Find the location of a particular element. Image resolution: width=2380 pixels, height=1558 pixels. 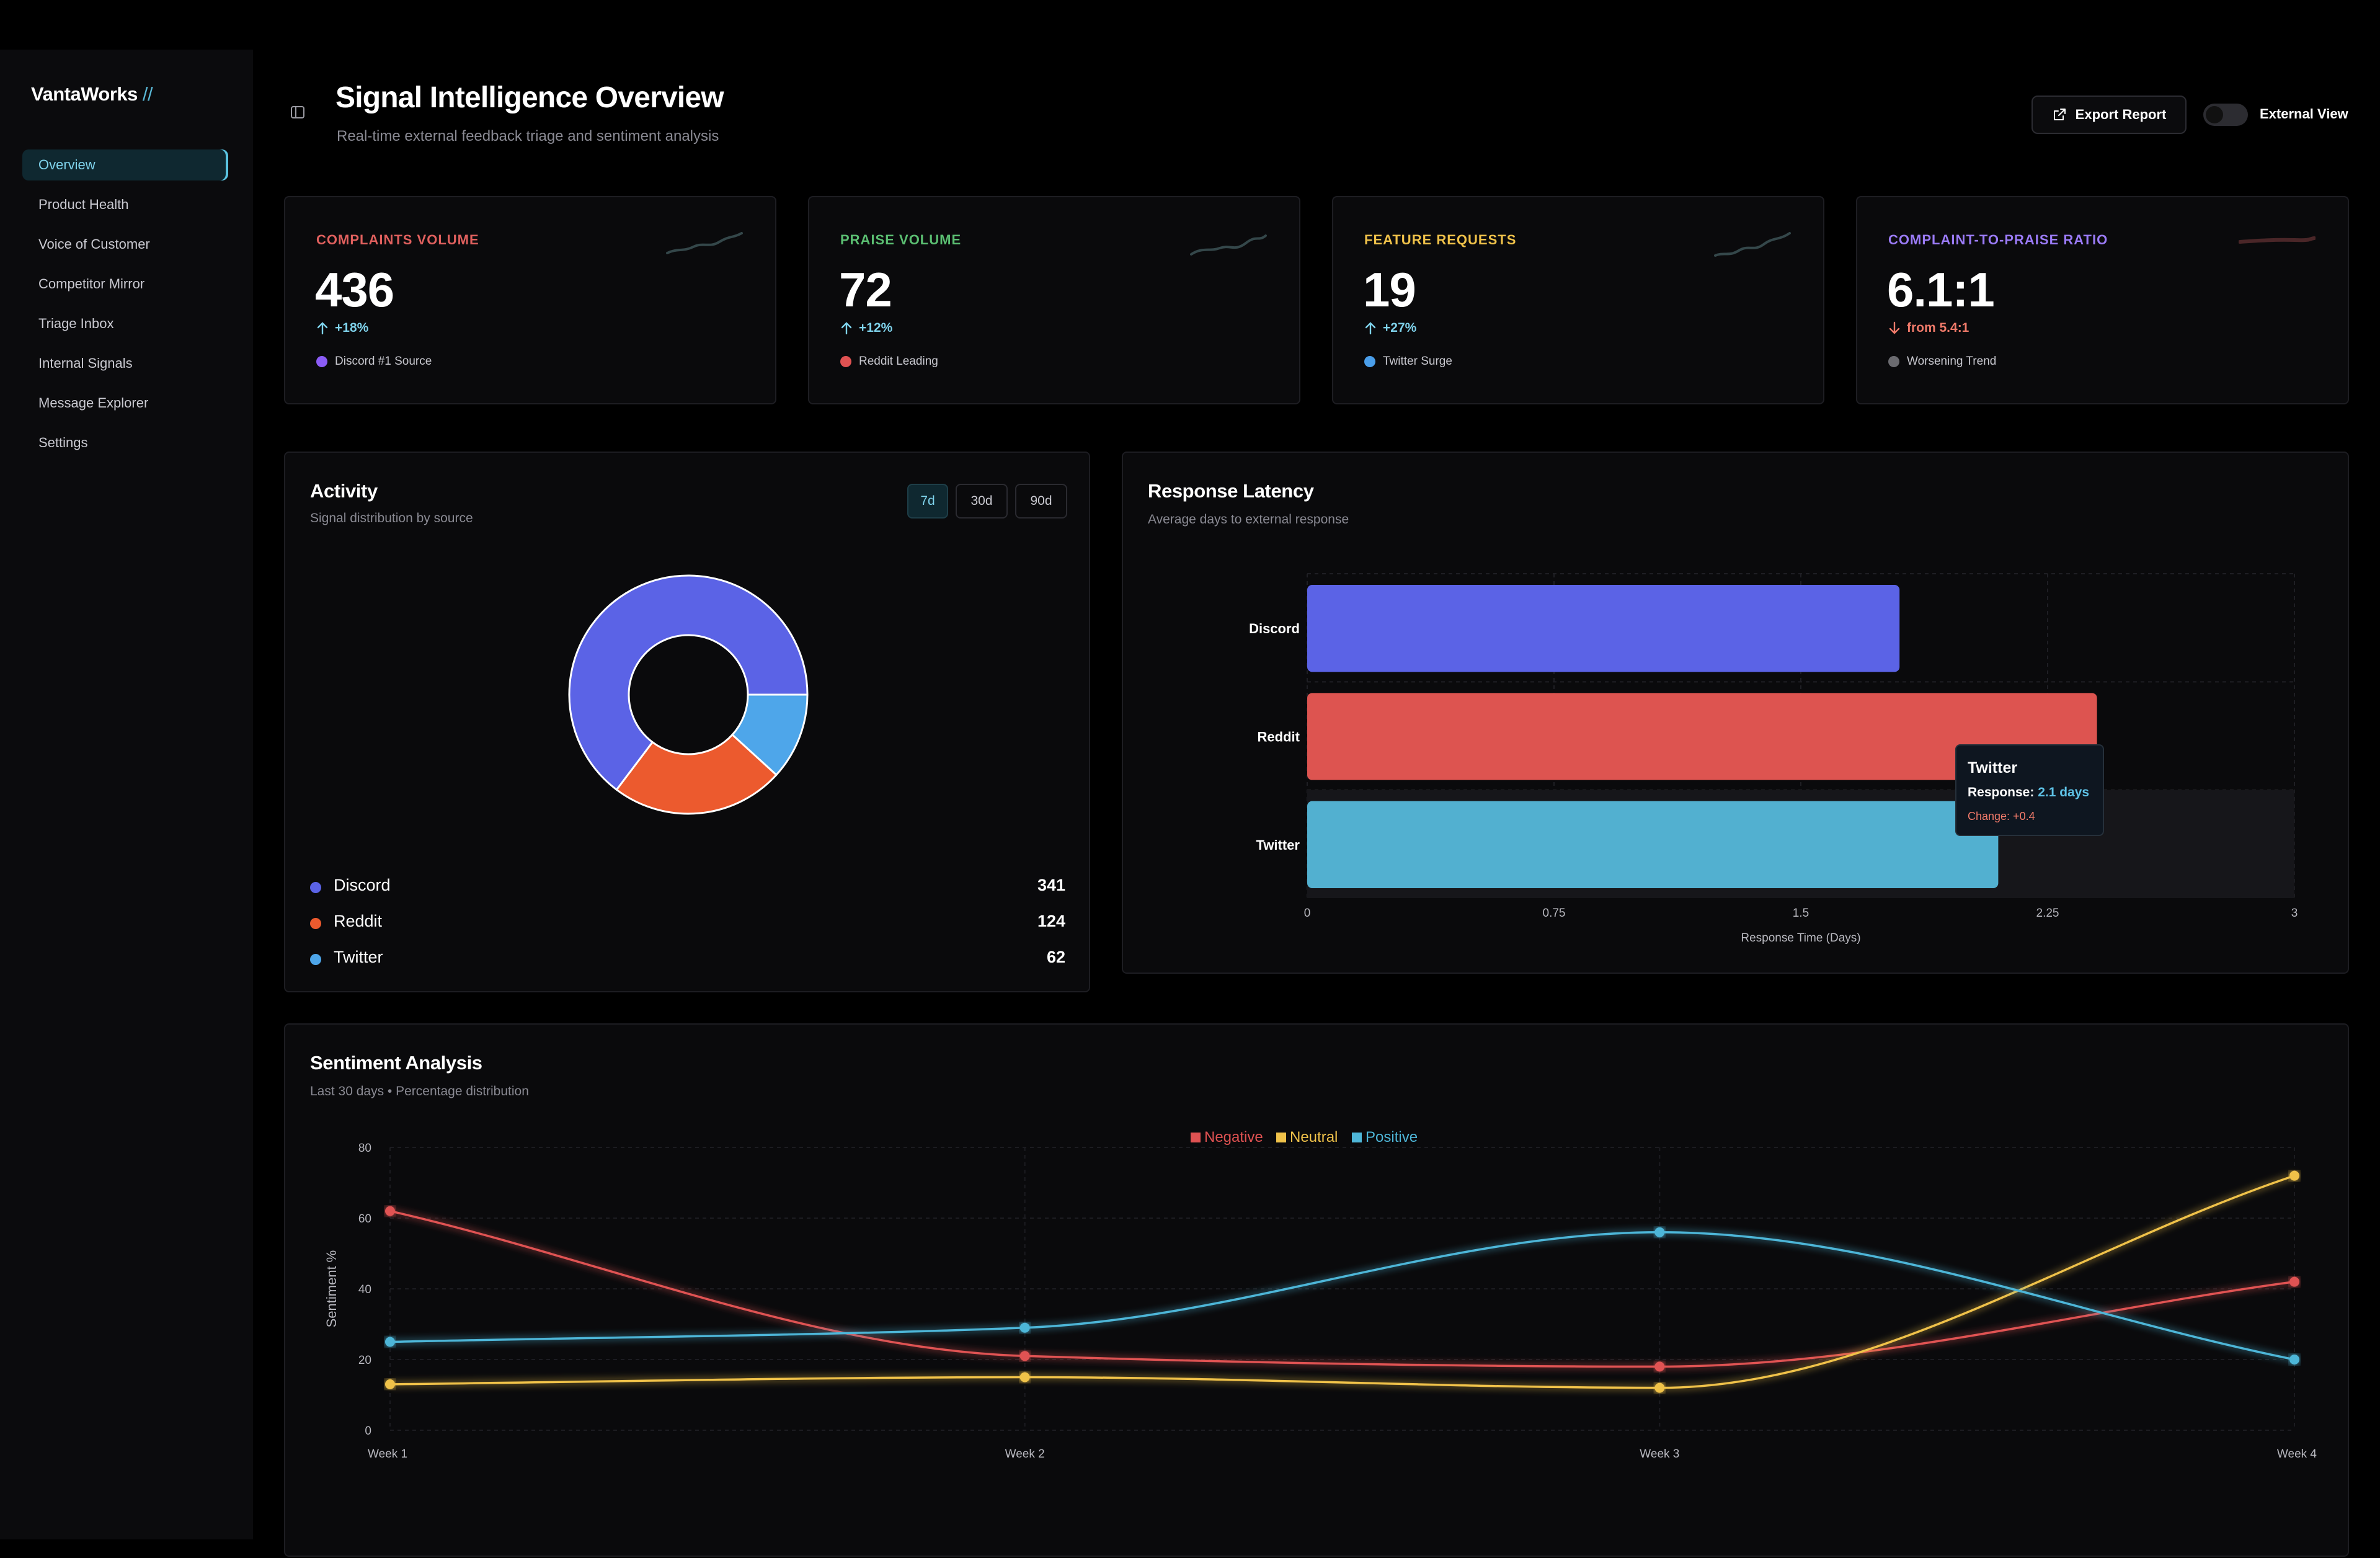

y-tick-label: Discord is located at coordinates (1275, 628).